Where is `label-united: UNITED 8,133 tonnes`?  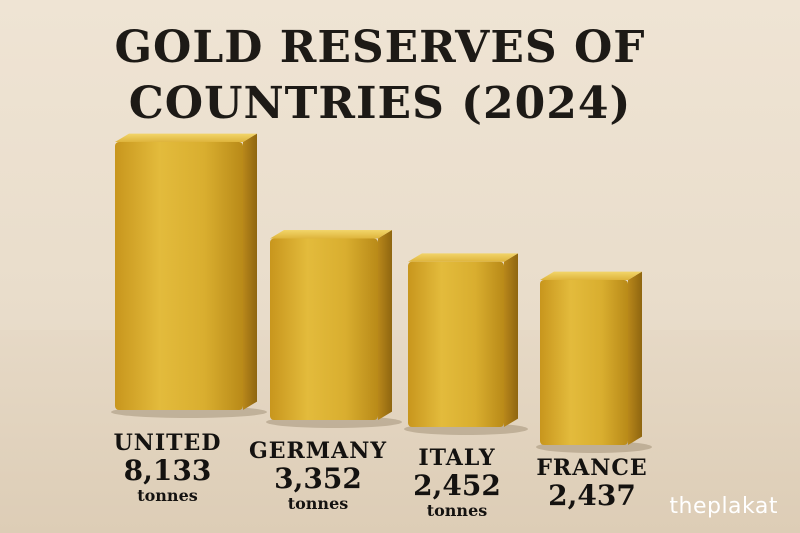 label-united: UNITED 8,133 tonnes is located at coordinates (167, 467).